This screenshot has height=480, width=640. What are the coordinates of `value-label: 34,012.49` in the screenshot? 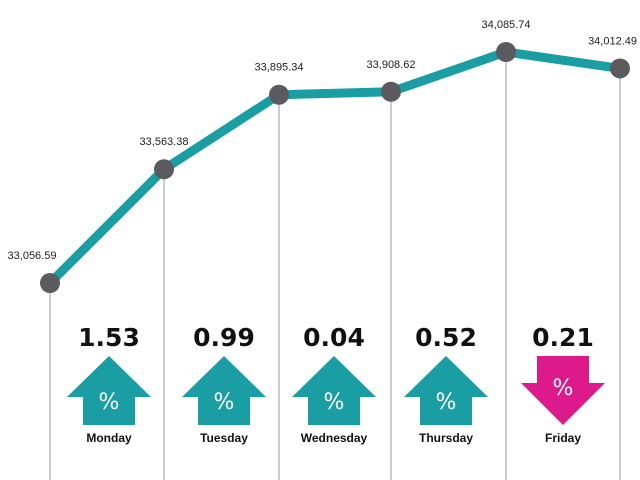 It's located at (612, 41).